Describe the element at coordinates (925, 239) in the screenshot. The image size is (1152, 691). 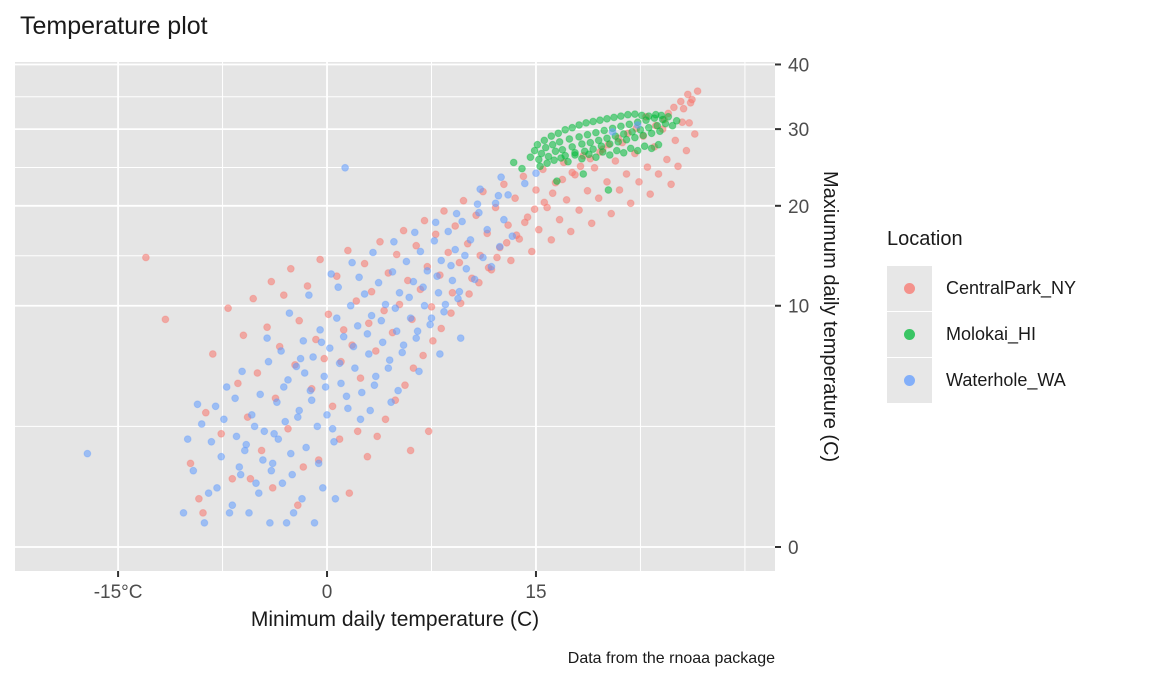
I see `legend-title: Location` at that location.